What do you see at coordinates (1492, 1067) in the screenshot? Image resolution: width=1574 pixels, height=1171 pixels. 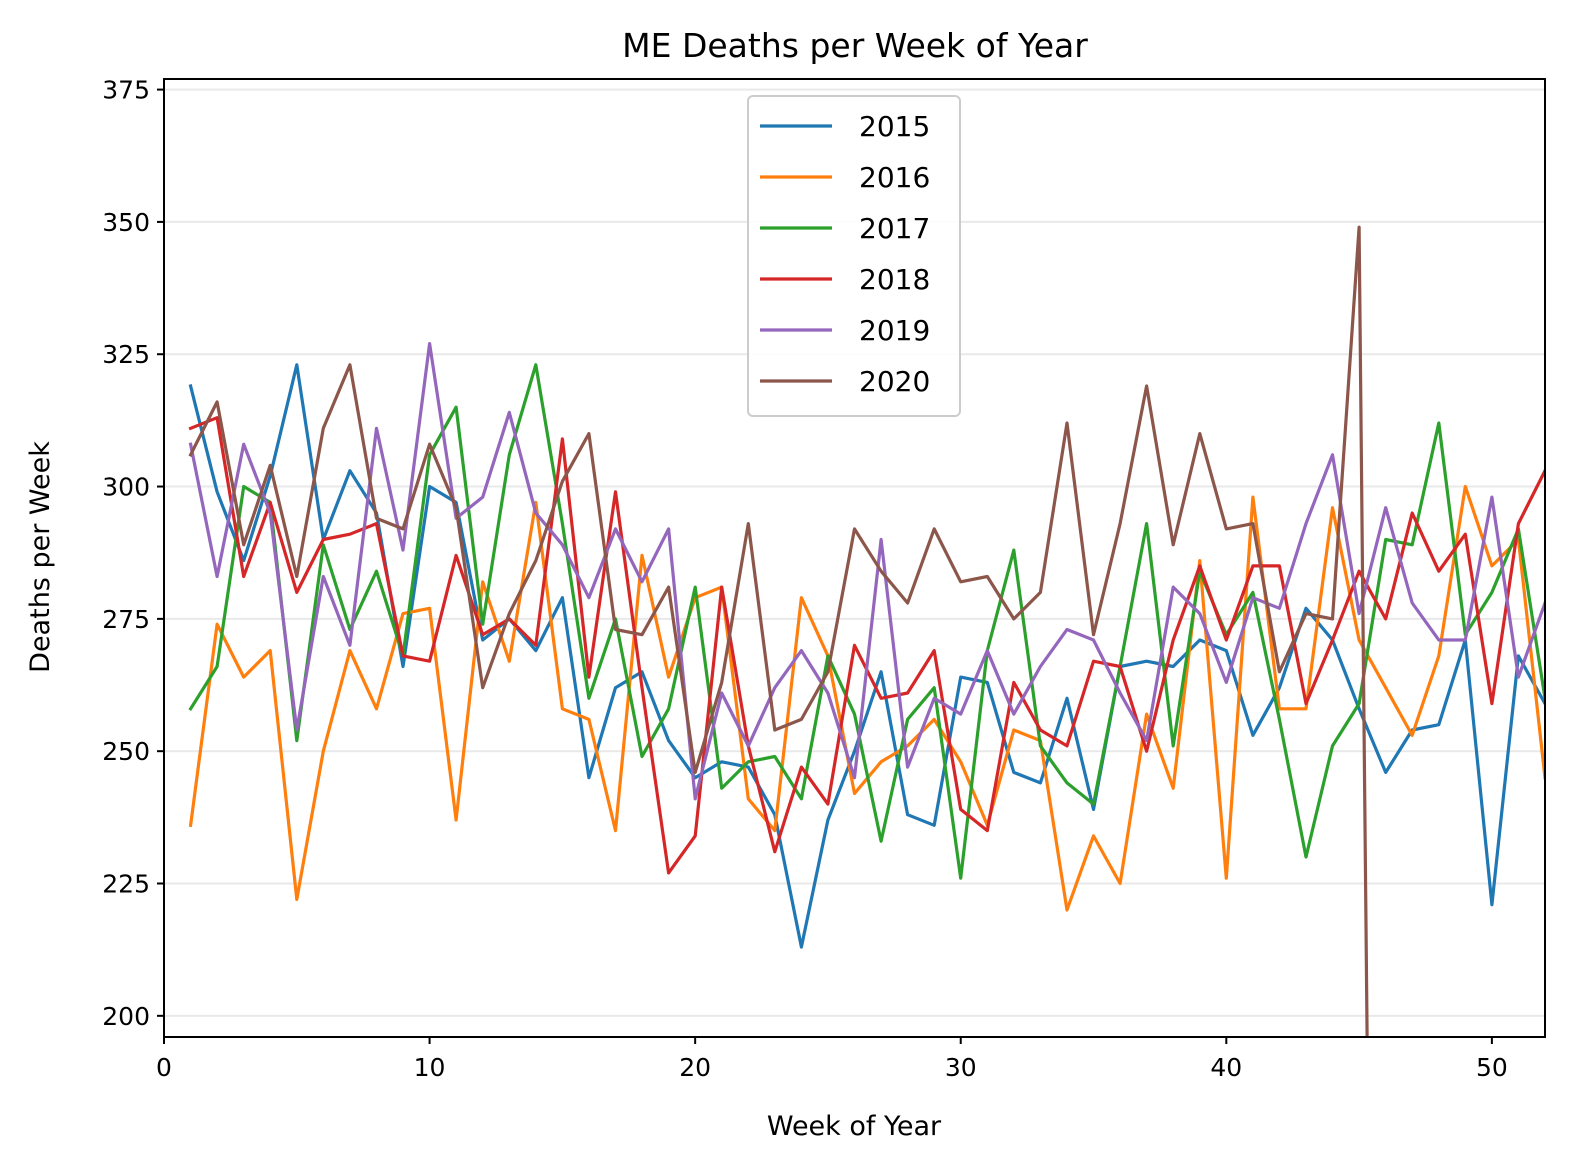 I see `x-tick-label: 50` at bounding box center [1492, 1067].